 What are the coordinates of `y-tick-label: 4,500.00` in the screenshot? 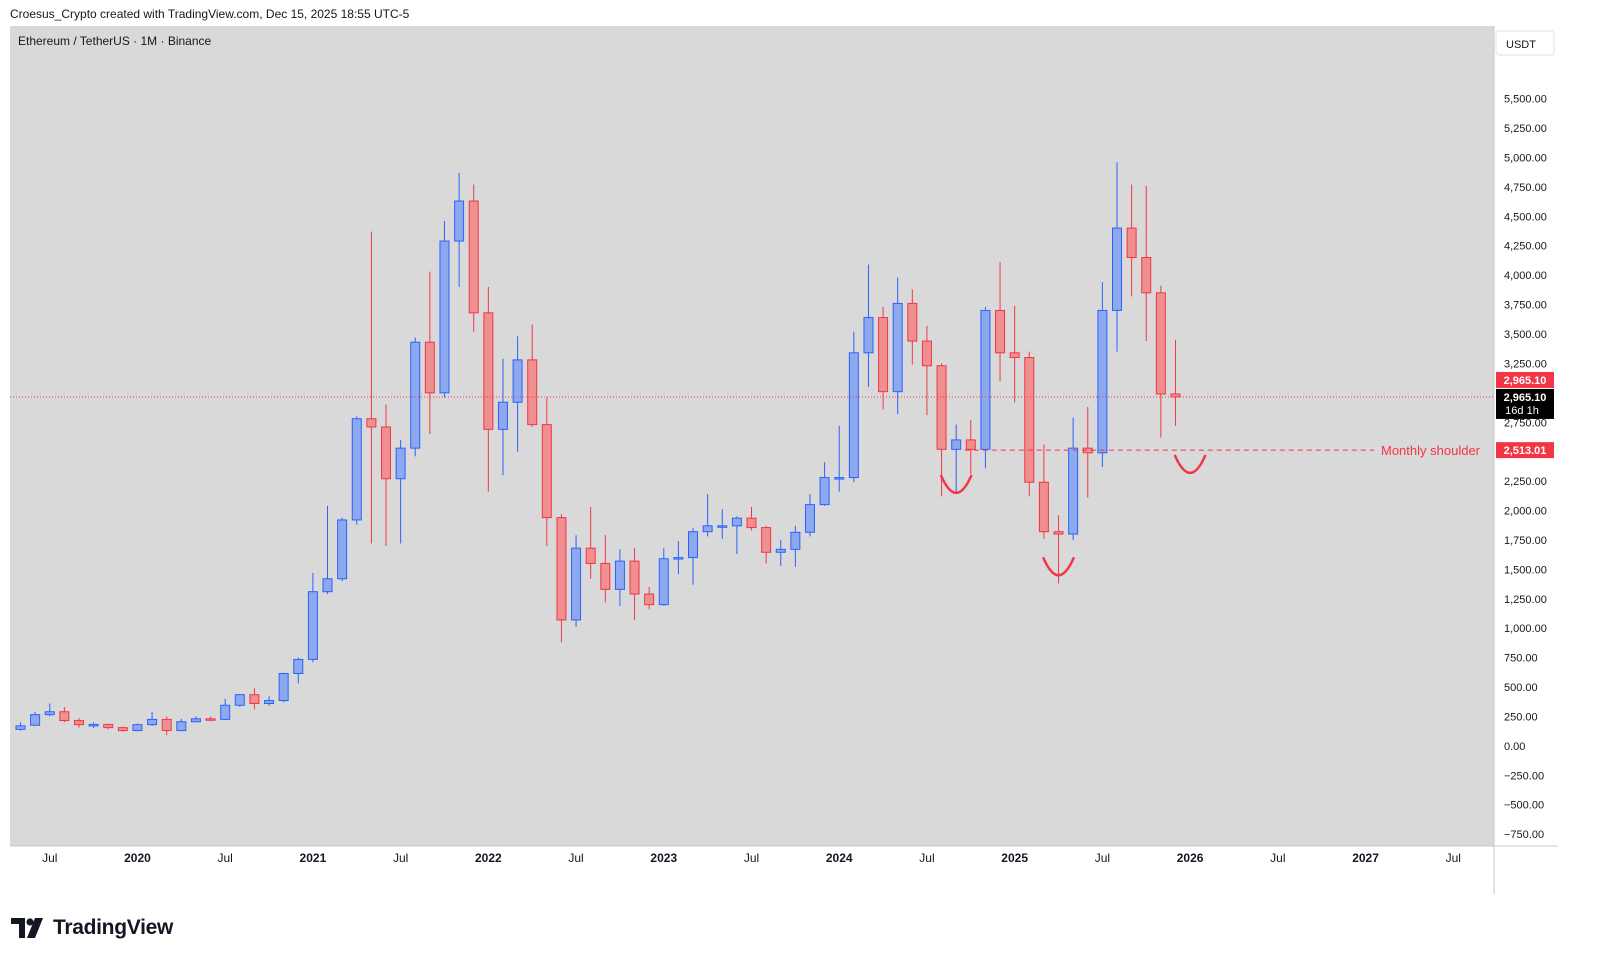 It's located at (1525, 217).